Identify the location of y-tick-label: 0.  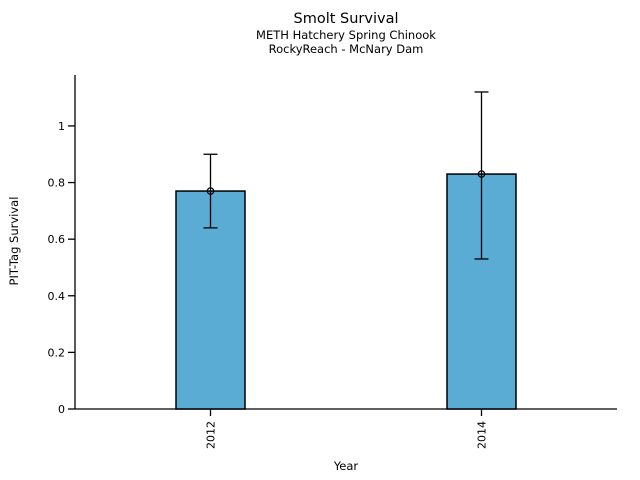
(61, 409).